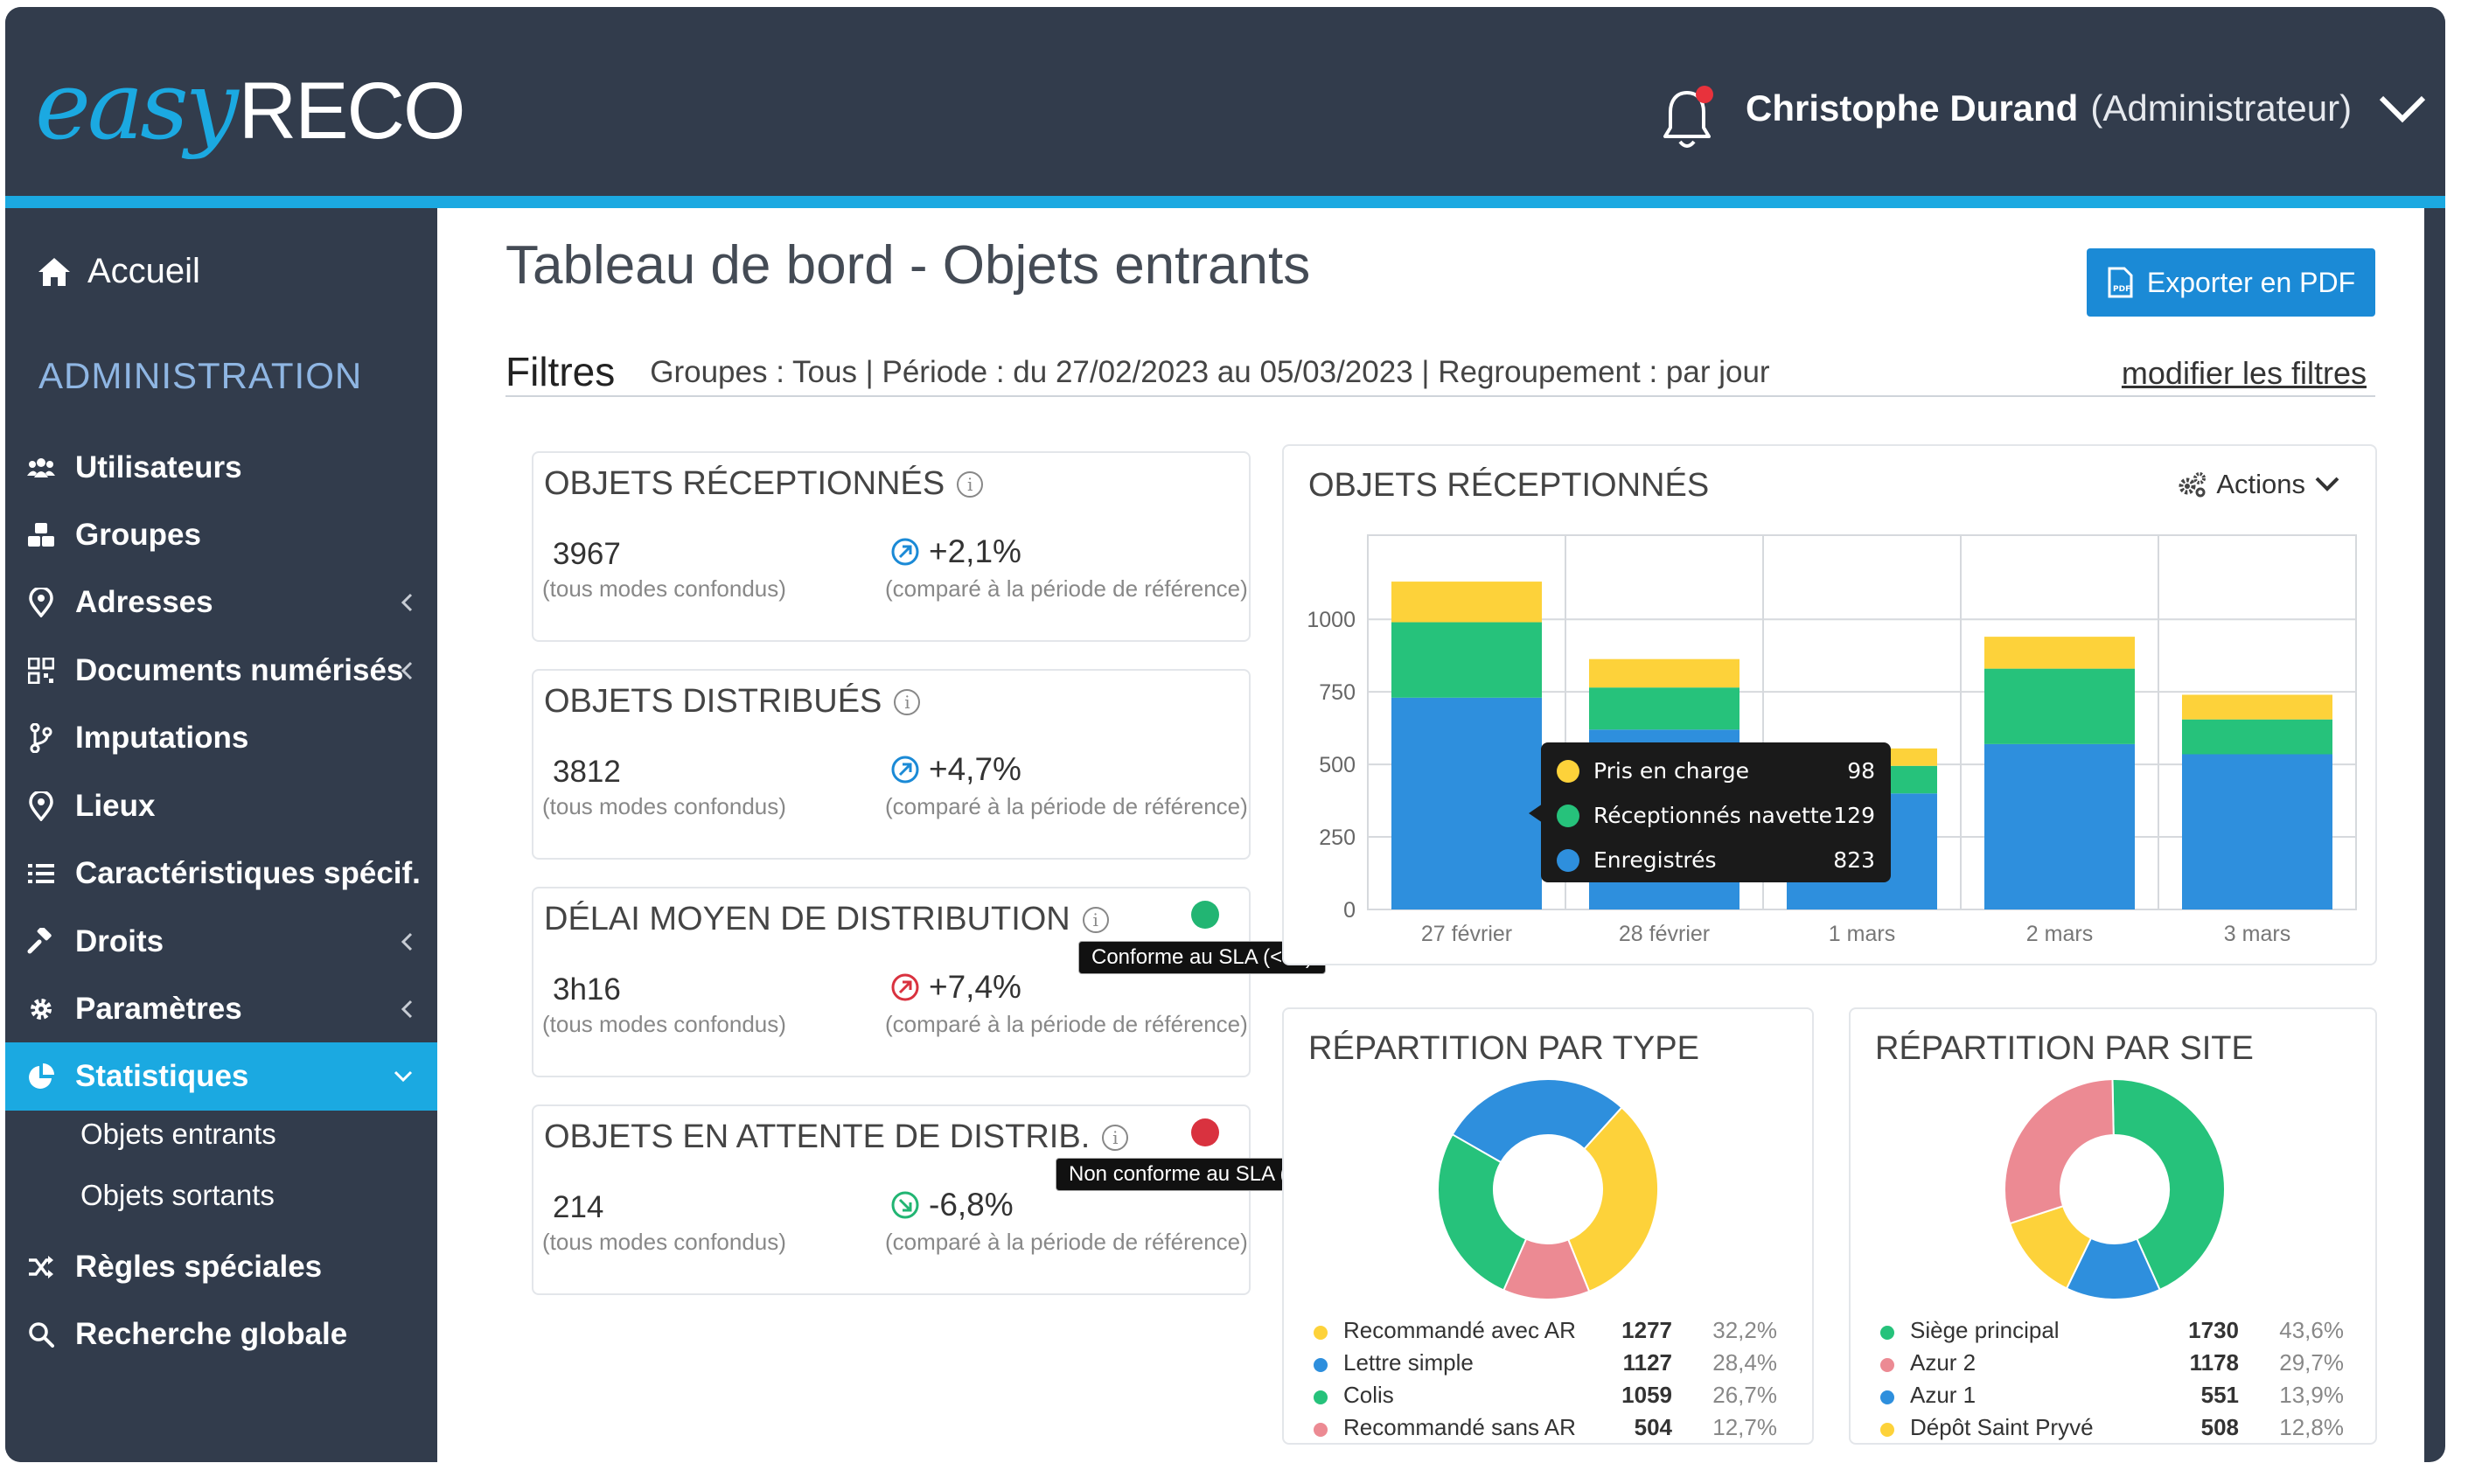 The width and height of the screenshot is (2468, 1484). I want to click on legend-swatch, so click(1321, 1397).